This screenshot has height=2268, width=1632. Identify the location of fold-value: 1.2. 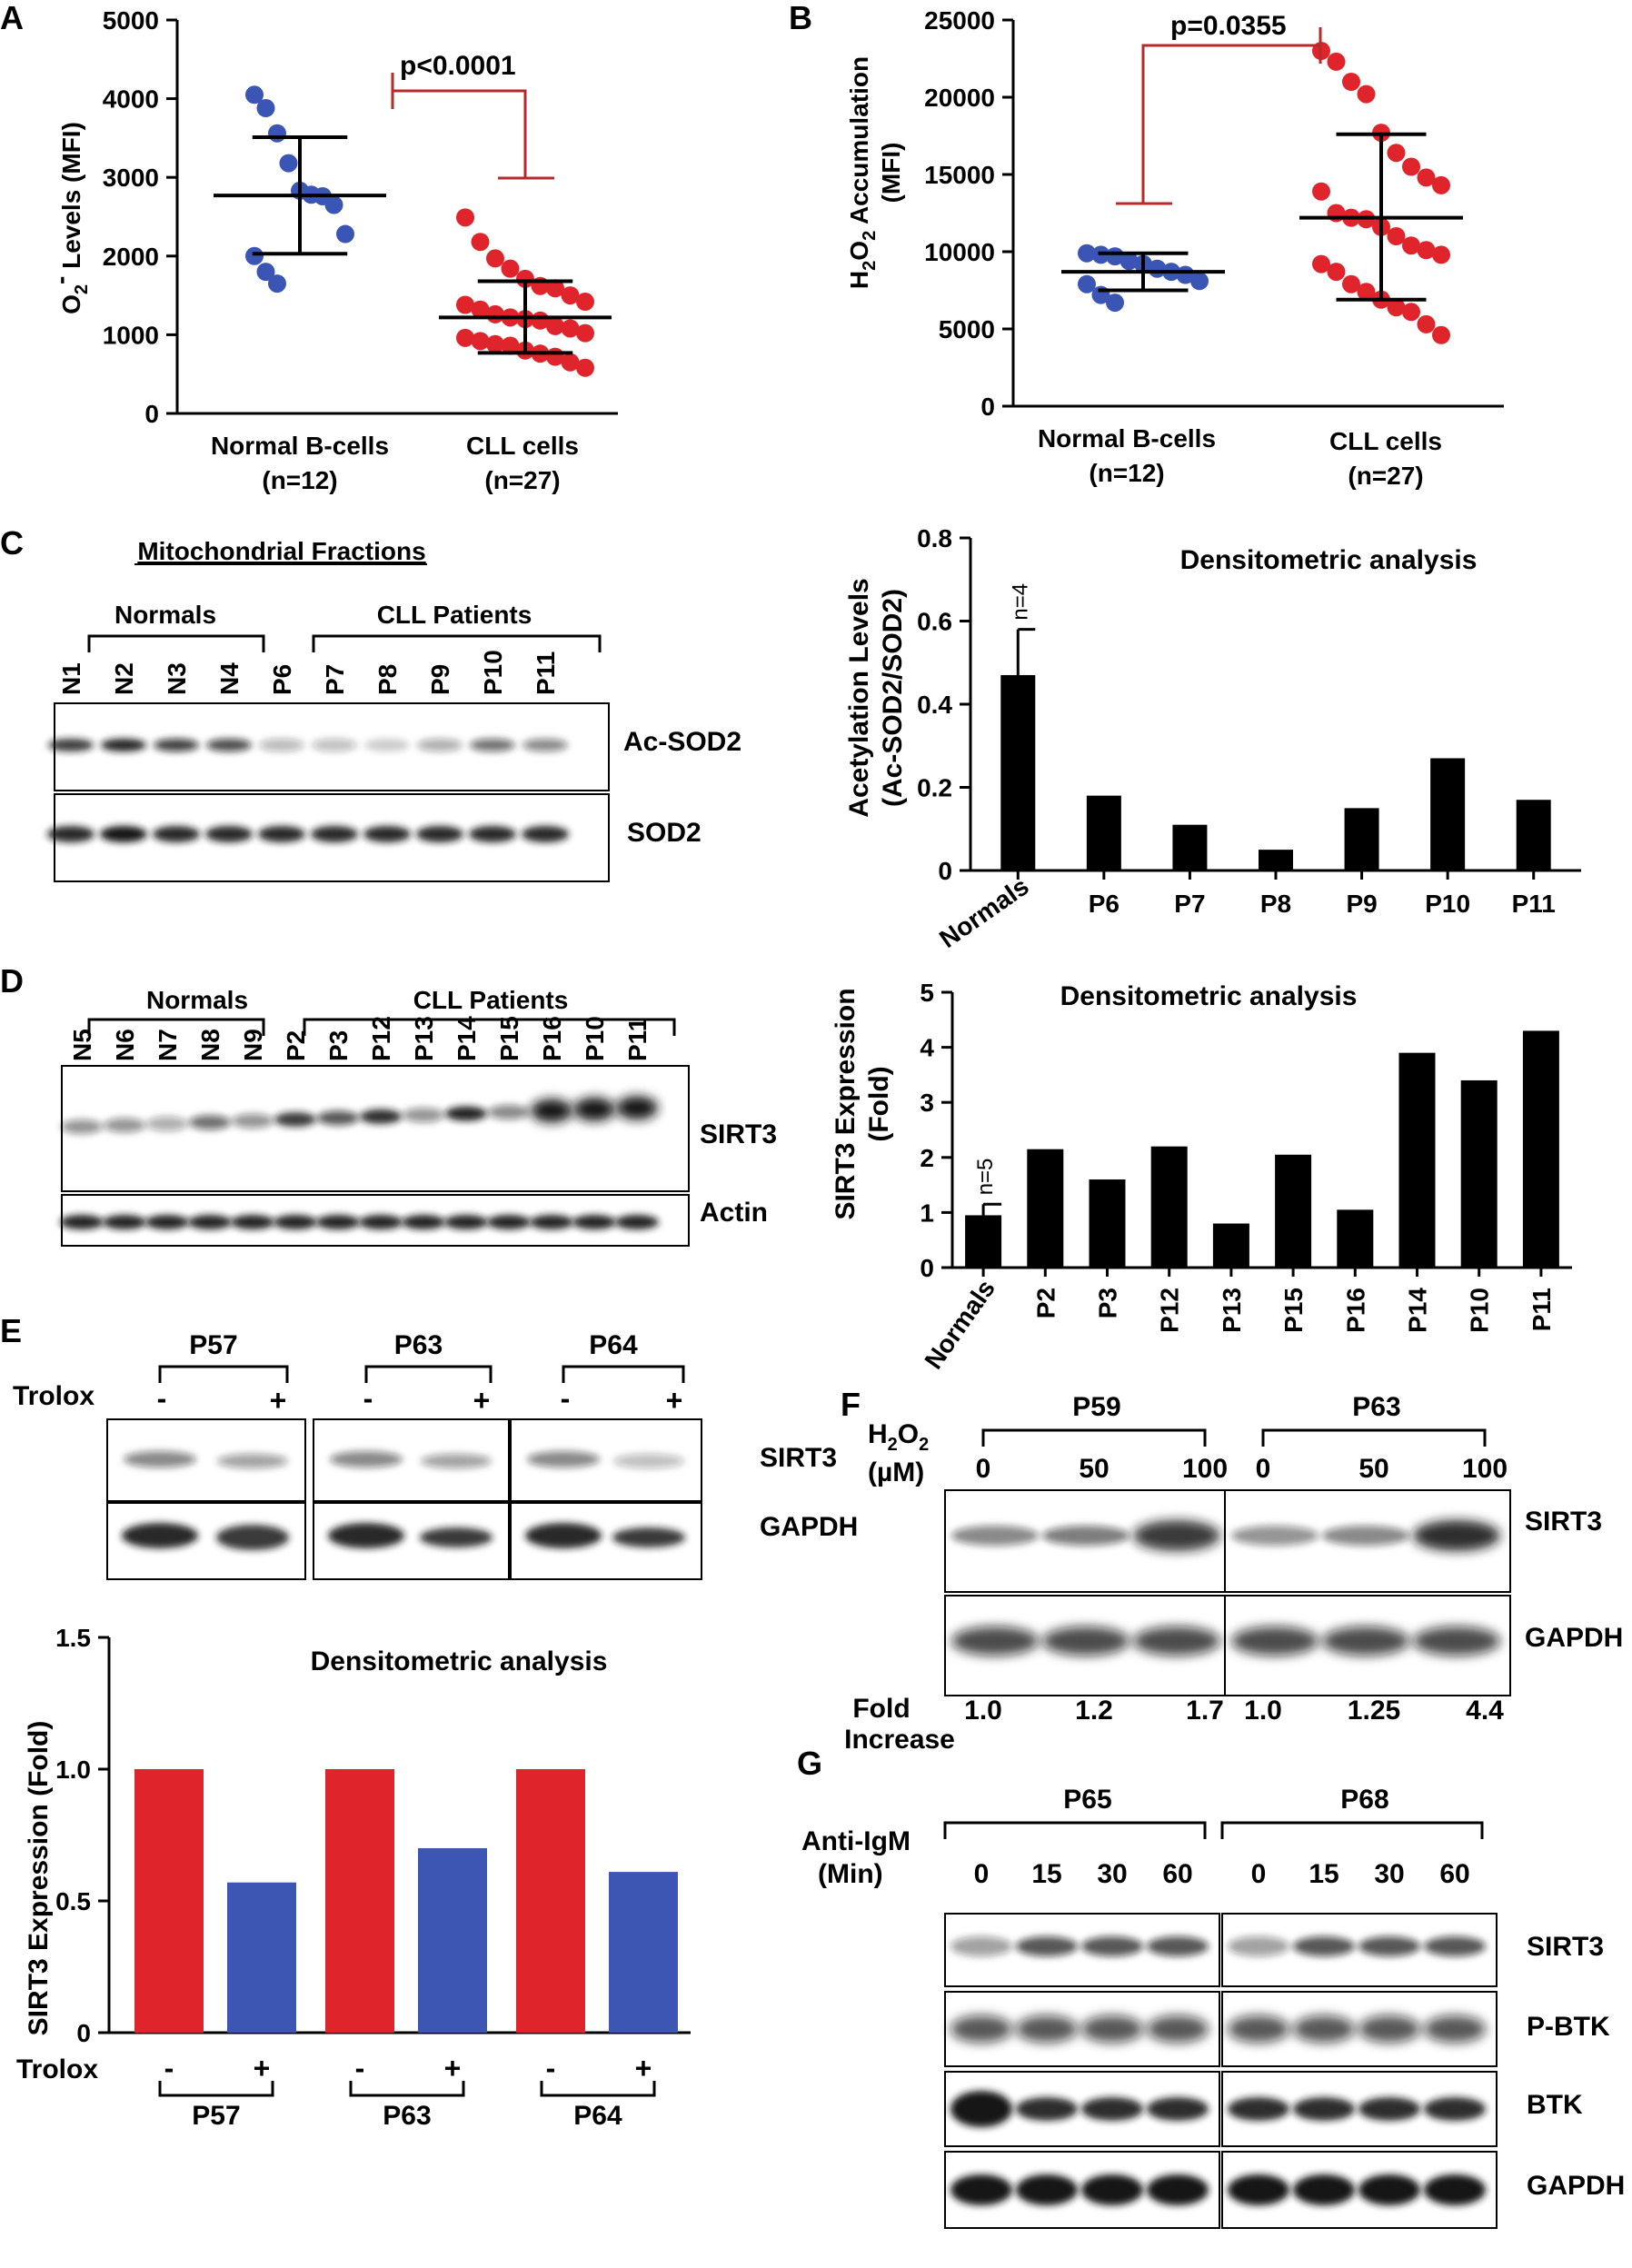
(1094, 1711).